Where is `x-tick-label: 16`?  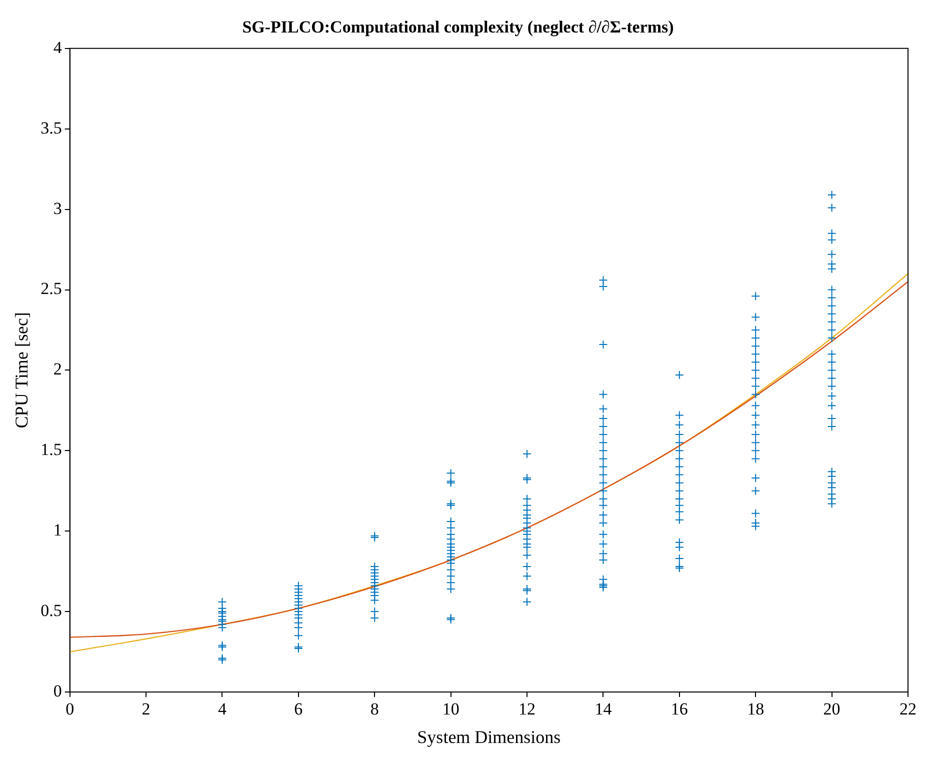 x-tick-label: 16 is located at coordinates (679, 709).